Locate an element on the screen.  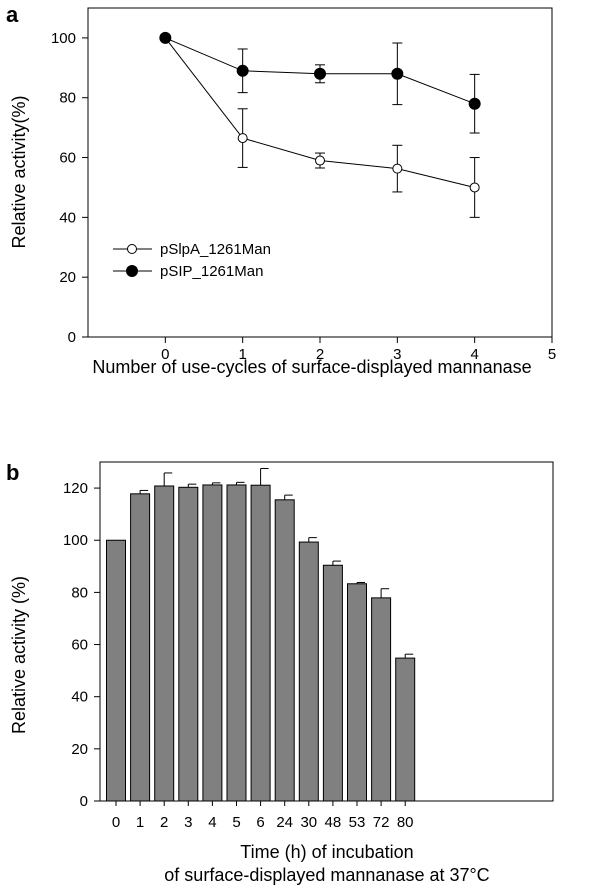
panel-a-legend: pSlpA_1261Man pSIP_1261Man is located at coordinates (192, 260).